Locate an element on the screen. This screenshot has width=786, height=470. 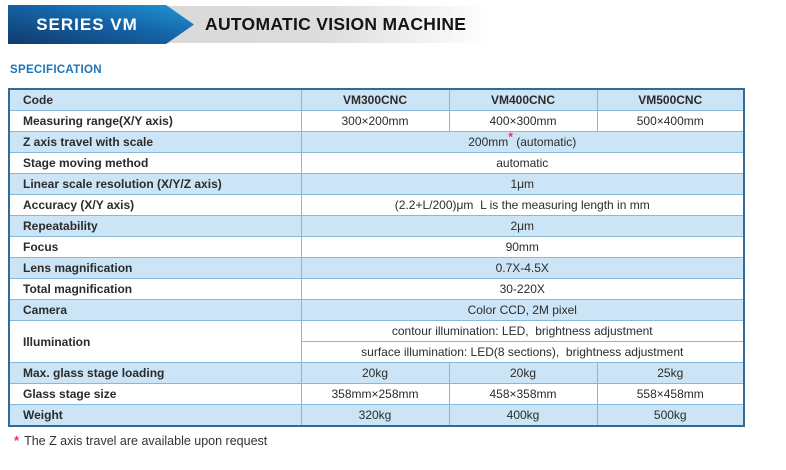
section-title: SPECIFICATION is located at coordinates (56, 70).